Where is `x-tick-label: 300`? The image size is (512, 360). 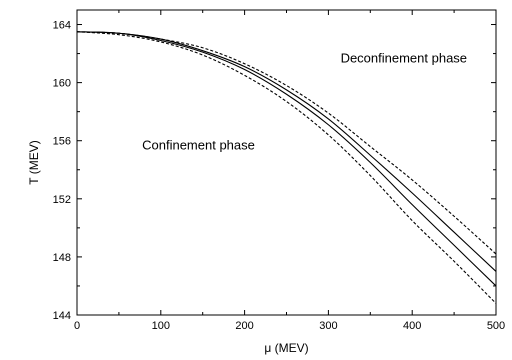
x-tick-label: 300 is located at coordinates (328, 326).